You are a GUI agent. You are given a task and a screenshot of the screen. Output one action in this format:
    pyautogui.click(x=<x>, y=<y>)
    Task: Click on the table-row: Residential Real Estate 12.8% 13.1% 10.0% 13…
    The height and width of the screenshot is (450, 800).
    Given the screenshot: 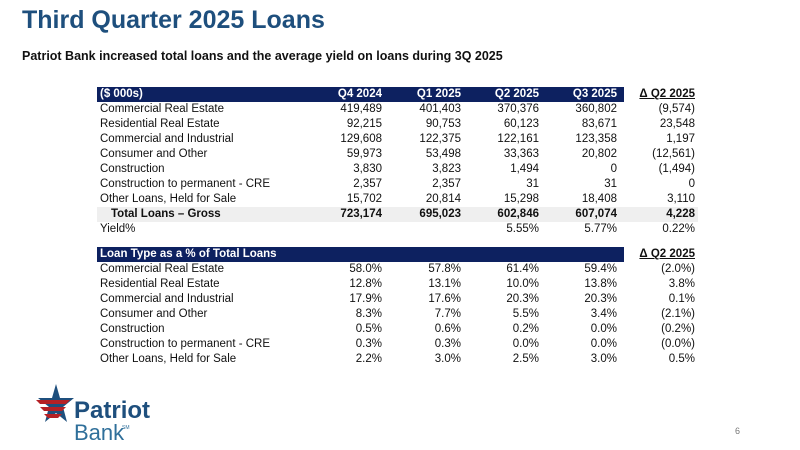 What is the action you would take?
    pyautogui.click(x=397, y=284)
    